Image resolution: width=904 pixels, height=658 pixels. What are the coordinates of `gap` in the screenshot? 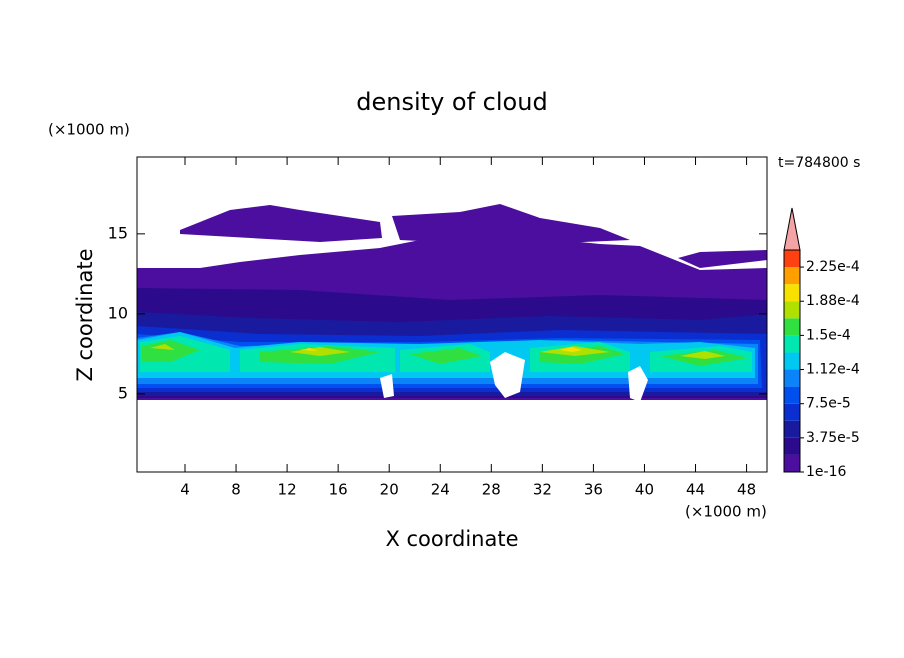 It's located at (392, 319).